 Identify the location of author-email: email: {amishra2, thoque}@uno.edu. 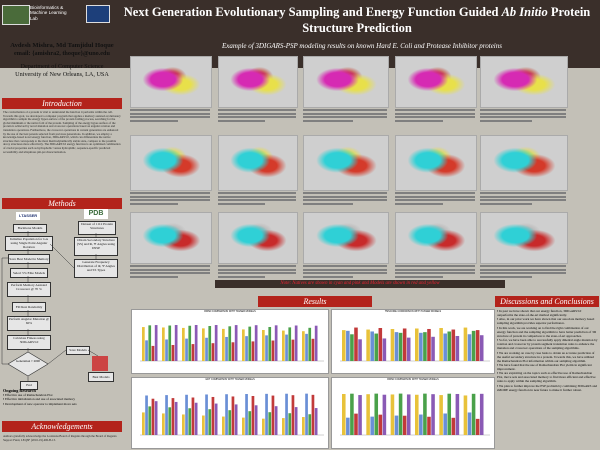
(62, 53).